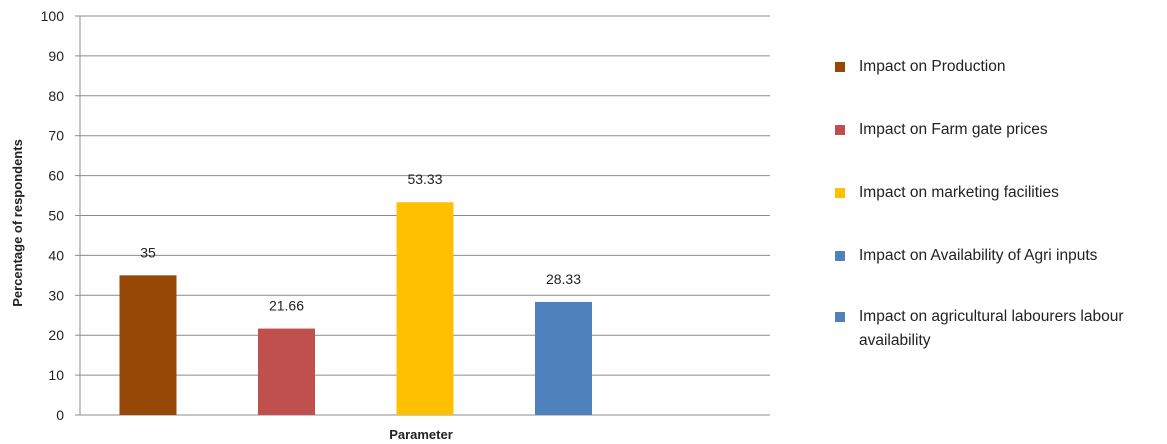  Describe the element at coordinates (56, 136) in the screenshot. I see `y-tick-label: 70` at that location.